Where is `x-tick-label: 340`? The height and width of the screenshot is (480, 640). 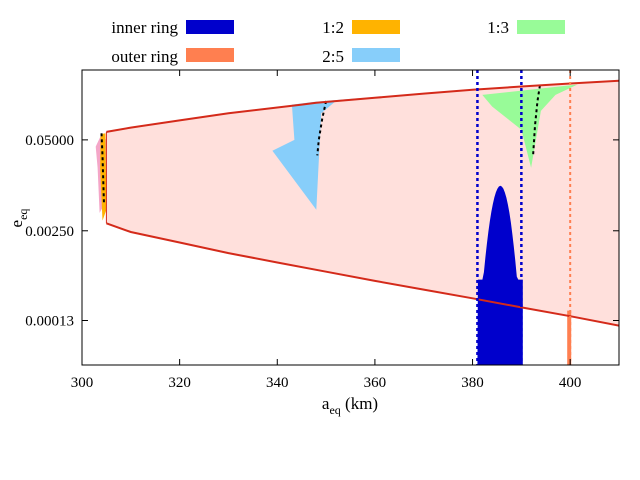
x-tick-label: 340 is located at coordinates (277, 383).